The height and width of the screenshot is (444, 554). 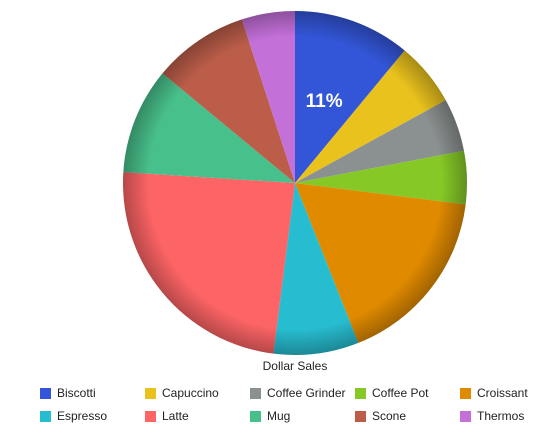 What do you see at coordinates (400, 393) in the screenshot?
I see `legend-label: Coffee Pot` at bounding box center [400, 393].